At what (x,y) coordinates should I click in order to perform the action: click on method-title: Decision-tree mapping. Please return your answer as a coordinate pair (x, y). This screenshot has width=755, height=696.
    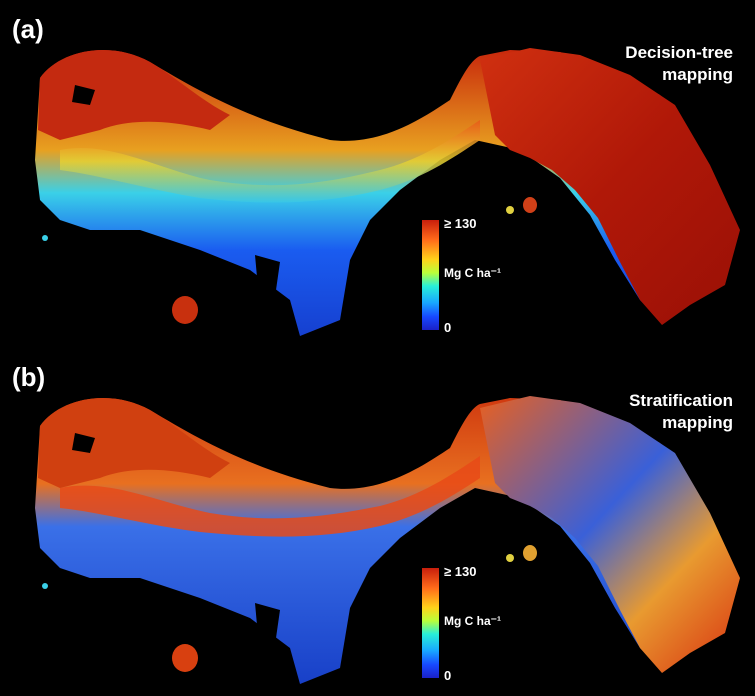
    Looking at the image, I should click on (633, 64).